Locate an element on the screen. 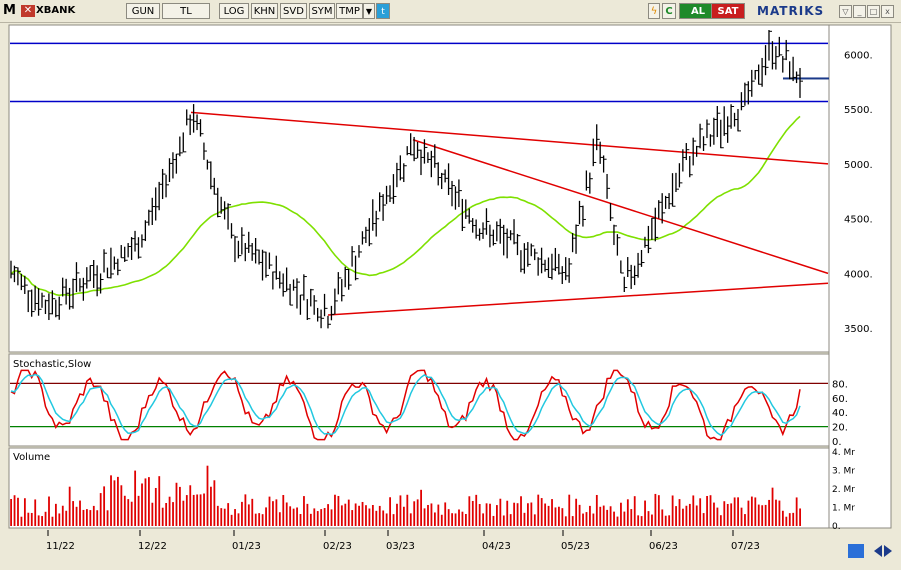 This screenshot has height=570, width=901. upper-trend-line is located at coordinates (509, 138).